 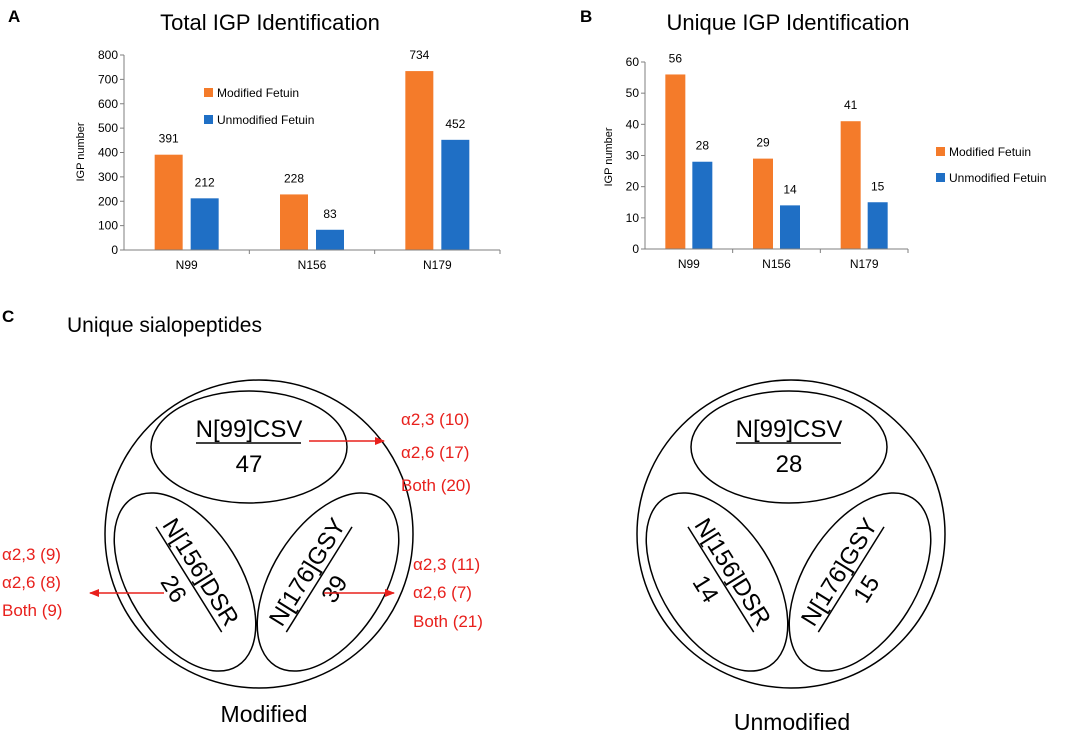 What do you see at coordinates (788, 22) in the screenshot?
I see `chart-b-title: Unique IGP Identification` at bounding box center [788, 22].